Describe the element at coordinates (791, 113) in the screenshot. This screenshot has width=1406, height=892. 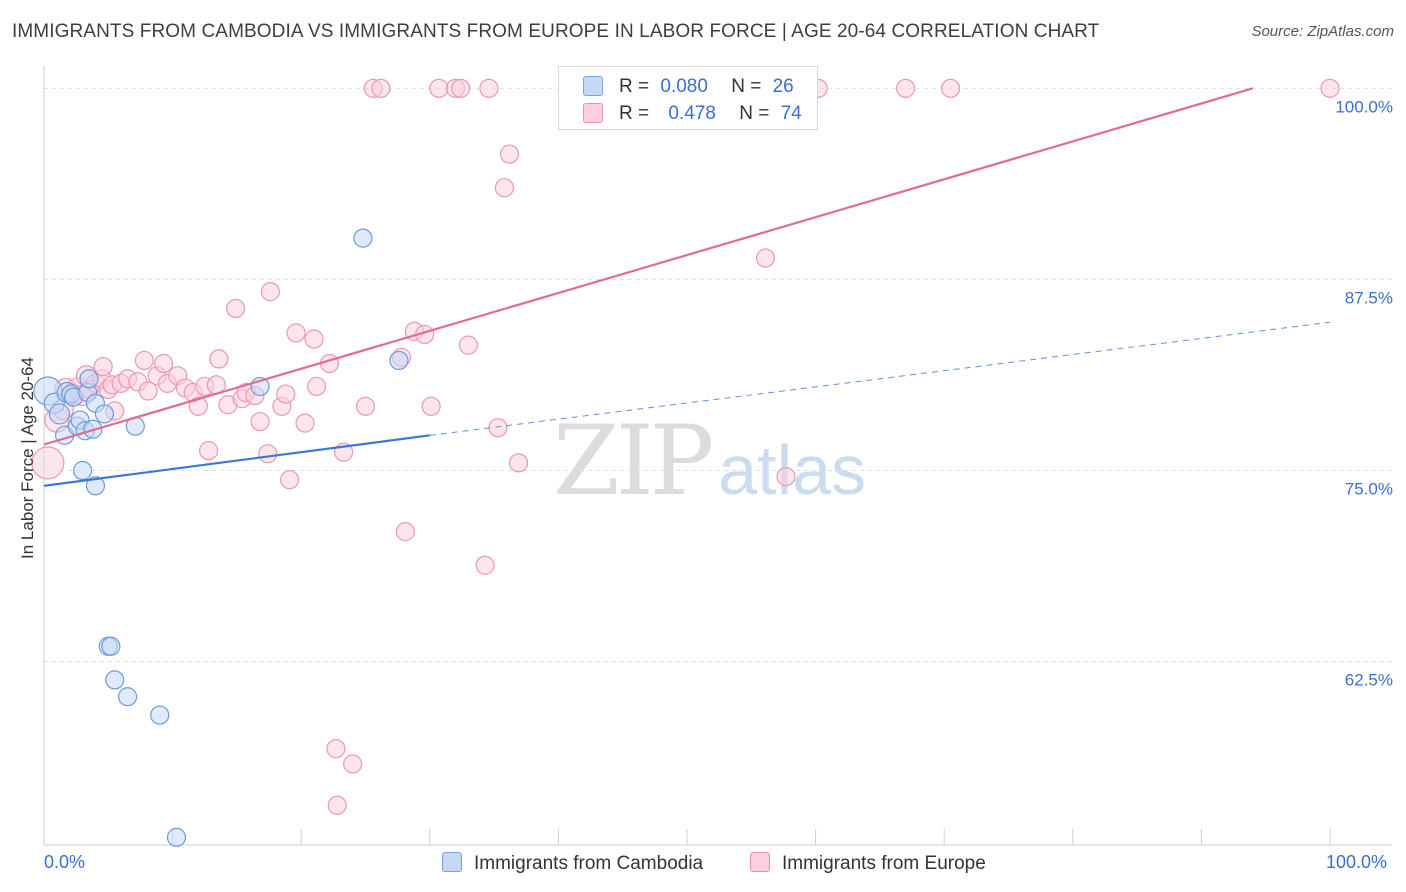
I see `europe-n-value: 74` at that location.